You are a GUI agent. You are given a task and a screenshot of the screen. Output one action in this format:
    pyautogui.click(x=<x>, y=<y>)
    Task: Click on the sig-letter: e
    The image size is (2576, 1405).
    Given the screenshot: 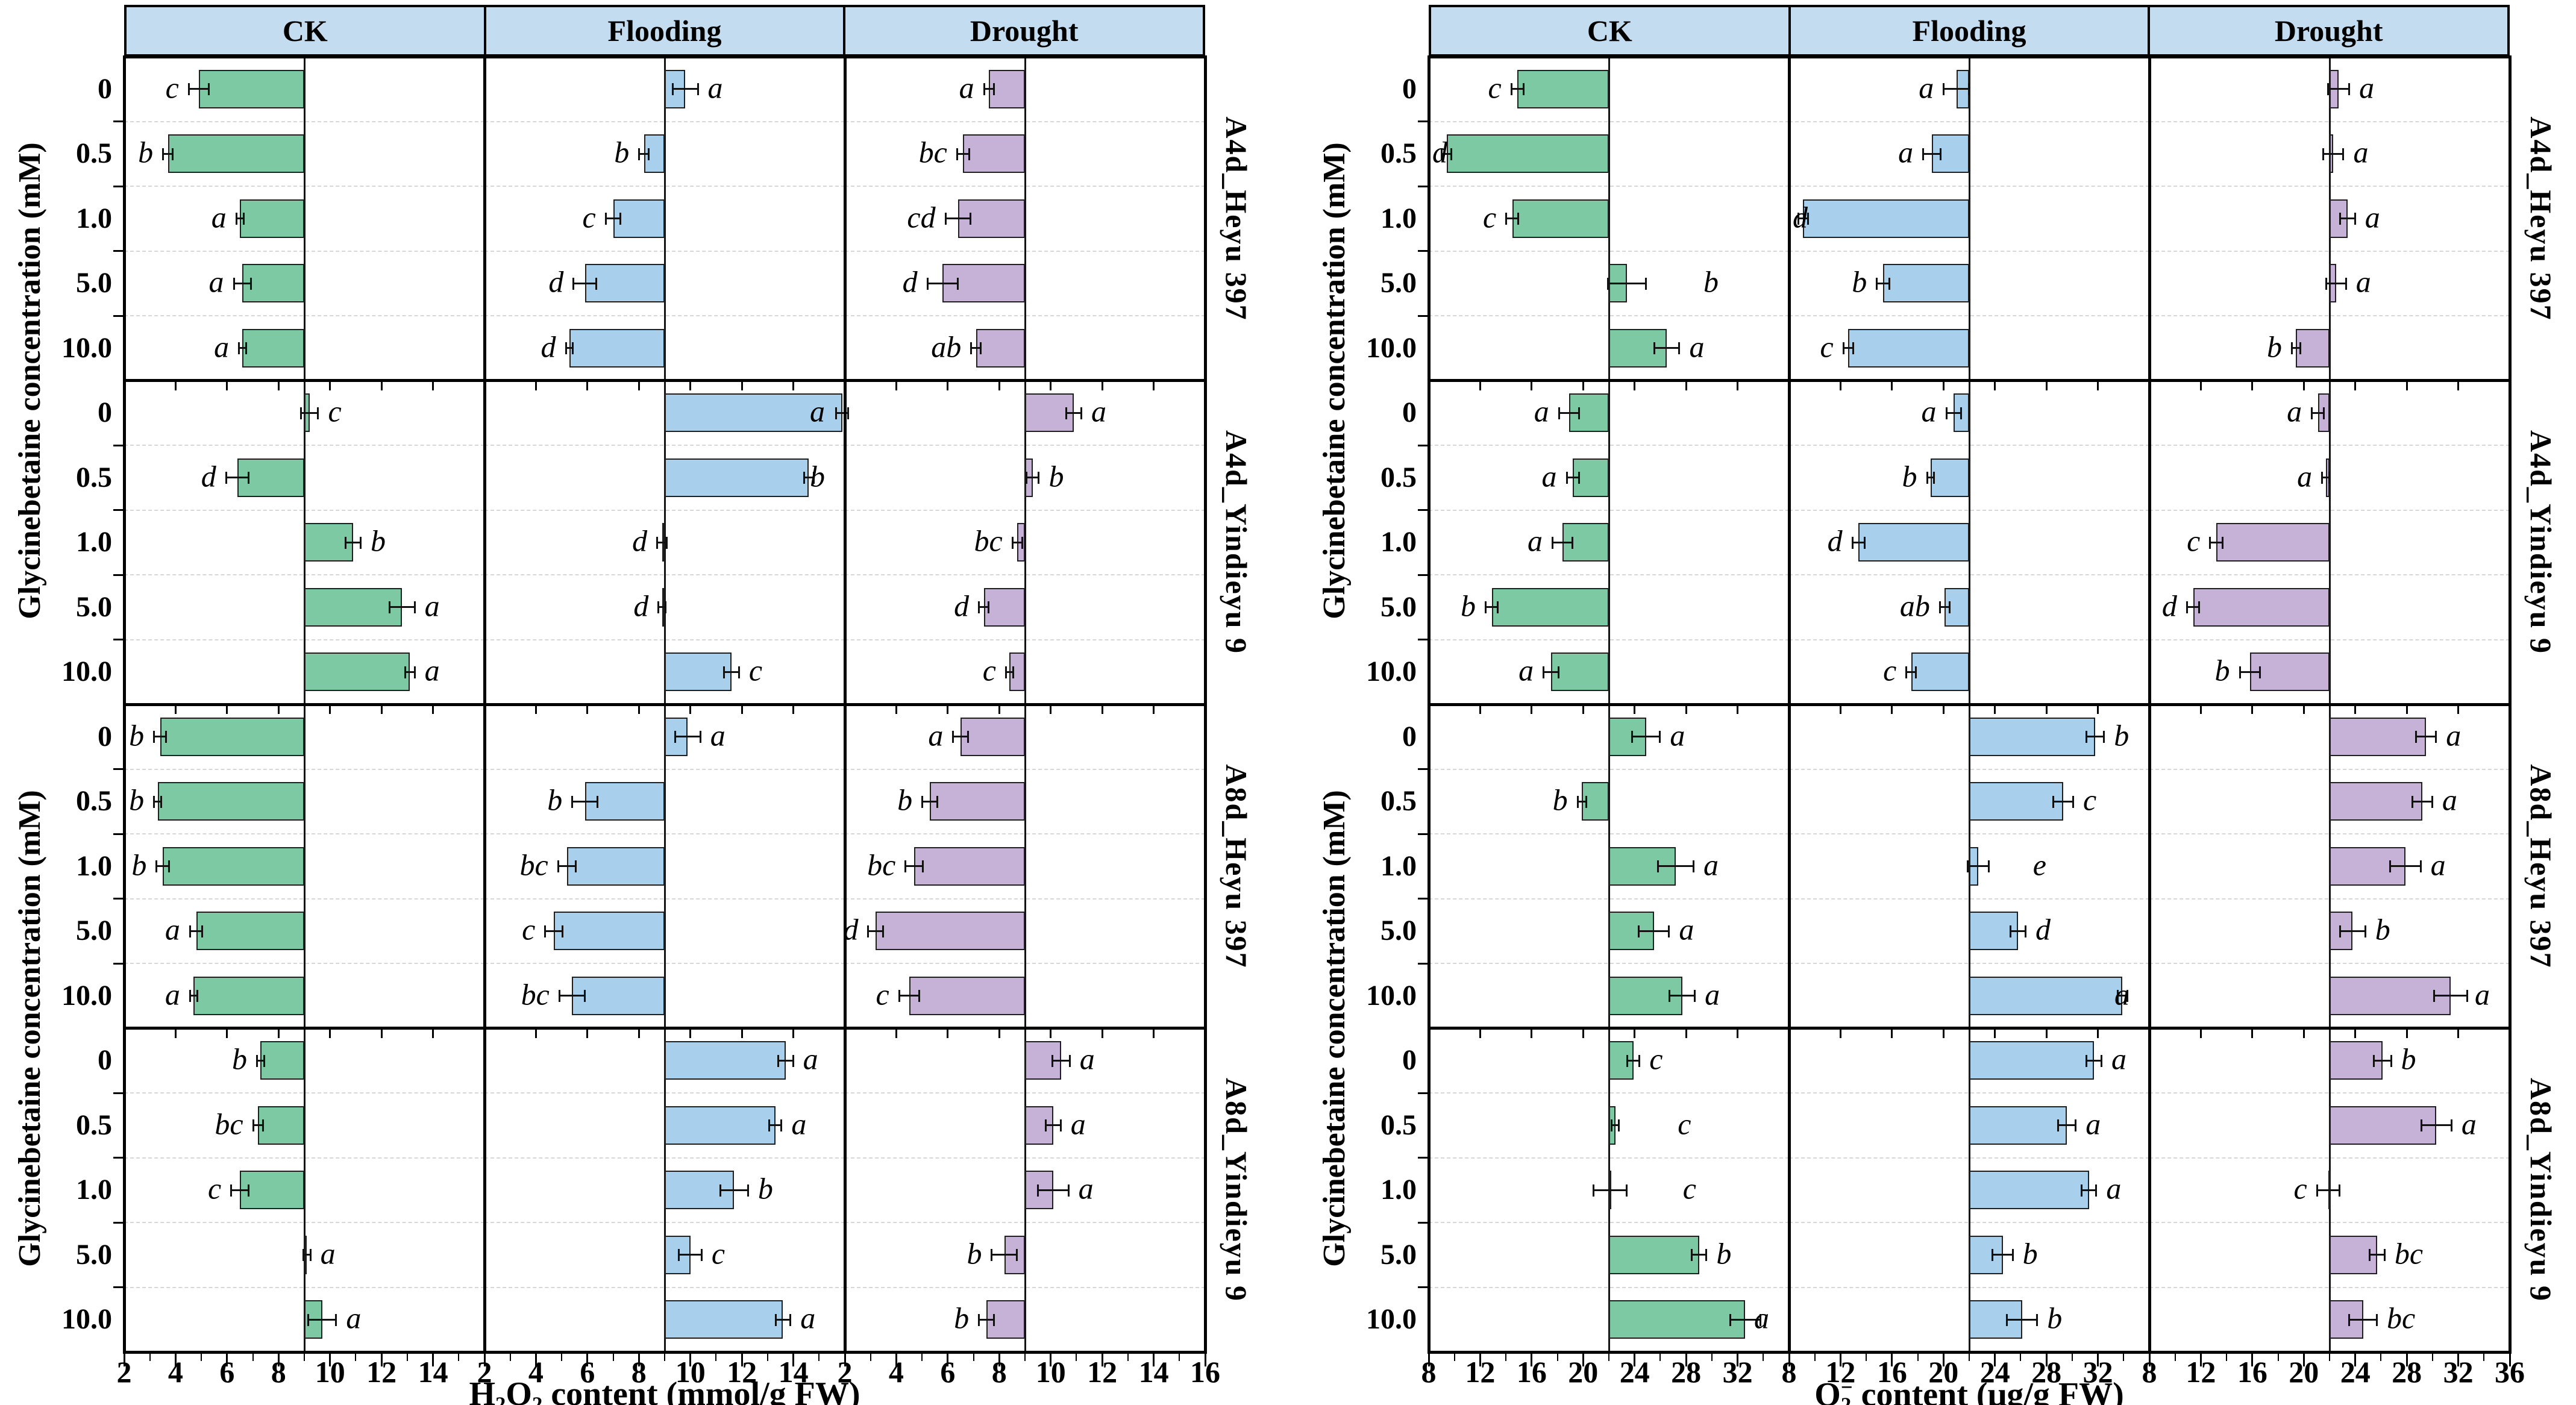 What is the action you would take?
    pyautogui.click(x=2039, y=865)
    